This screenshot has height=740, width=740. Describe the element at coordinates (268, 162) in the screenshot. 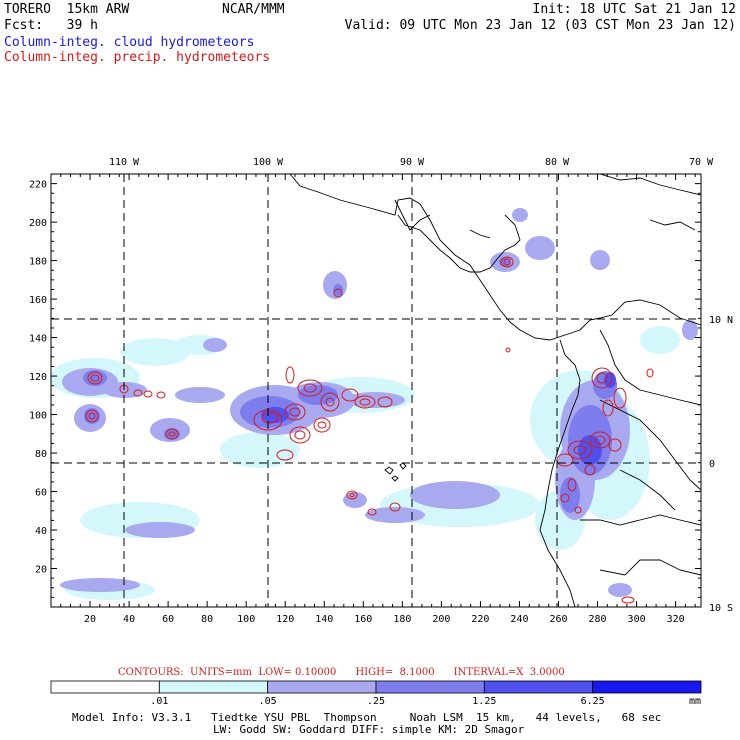

I see `longitude-label: 100 W` at that location.